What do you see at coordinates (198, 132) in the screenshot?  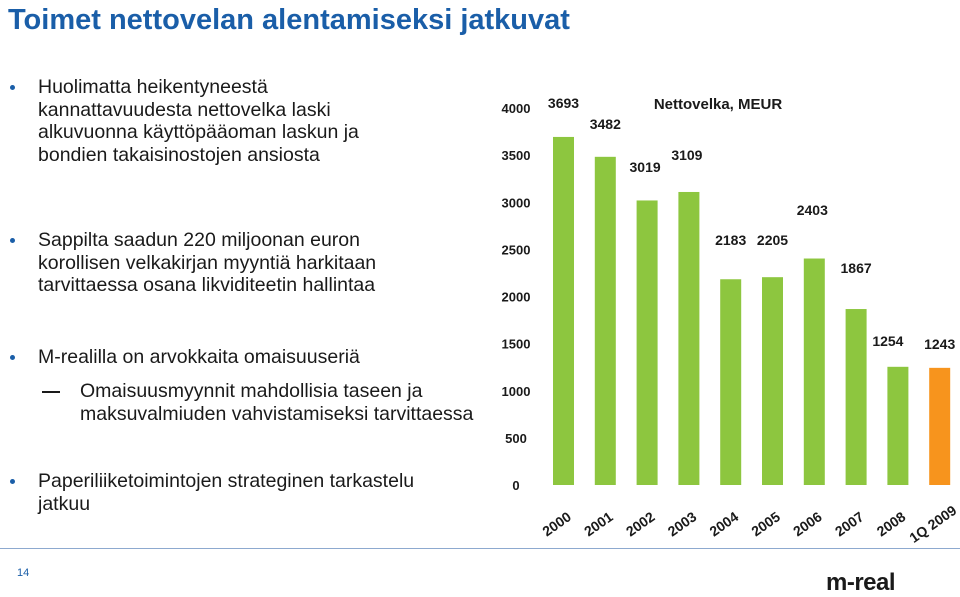 I see `bullet-1-line-3: alkuvuonna käyttöpääoman laskun ja` at bounding box center [198, 132].